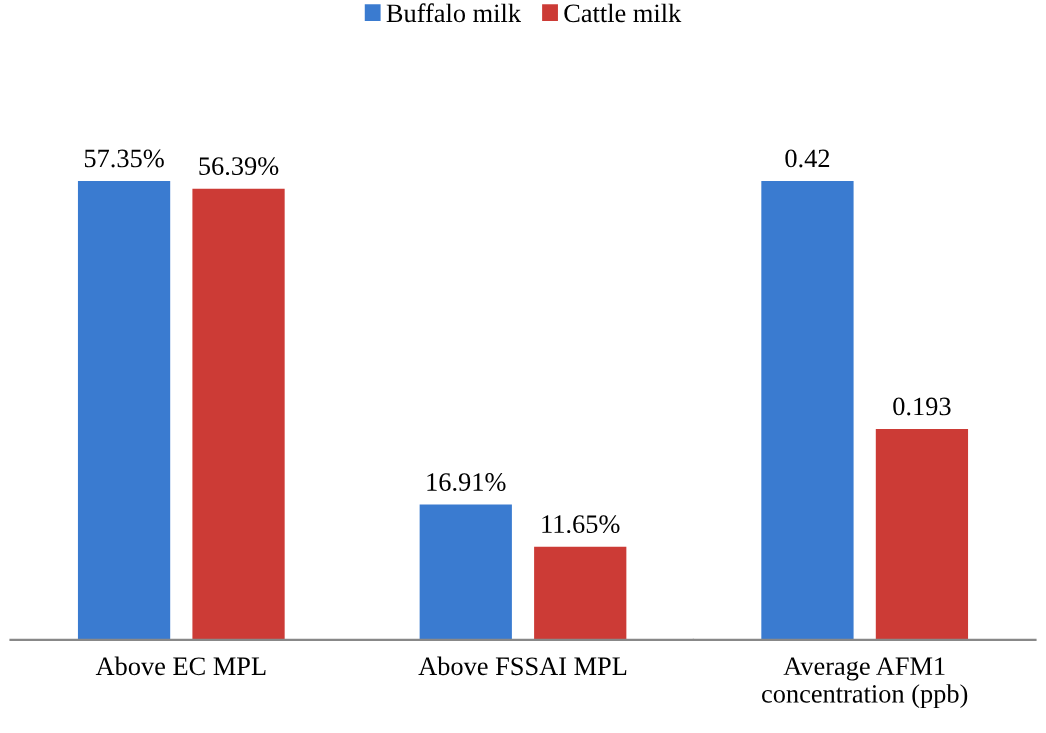 The width and height of the screenshot is (1046, 733). Describe the element at coordinates (581, 524) in the screenshot. I see `data-label: 11.65%` at that location.